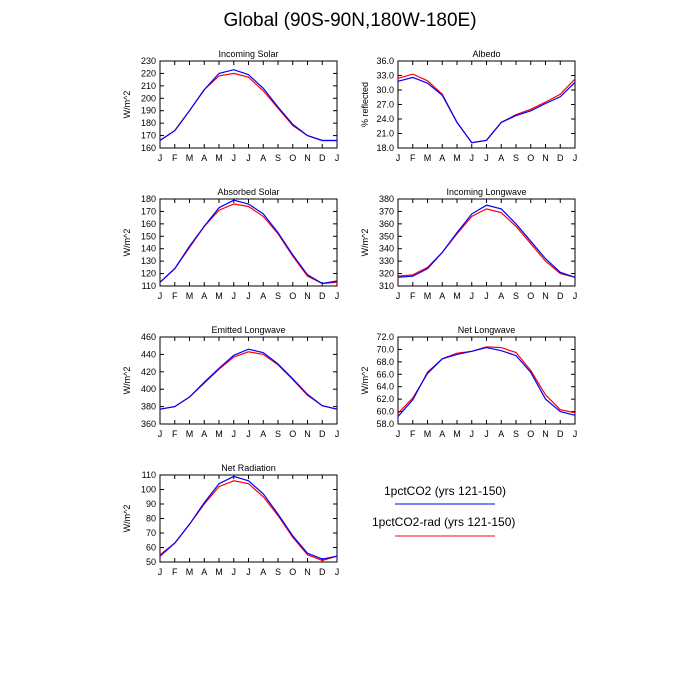 The width and height of the screenshot is (700, 700). What do you see at coordinates (337, 572) in the screenshot?
I see `net-radiation-xtick-label: J` at bounding box center [337, 572].